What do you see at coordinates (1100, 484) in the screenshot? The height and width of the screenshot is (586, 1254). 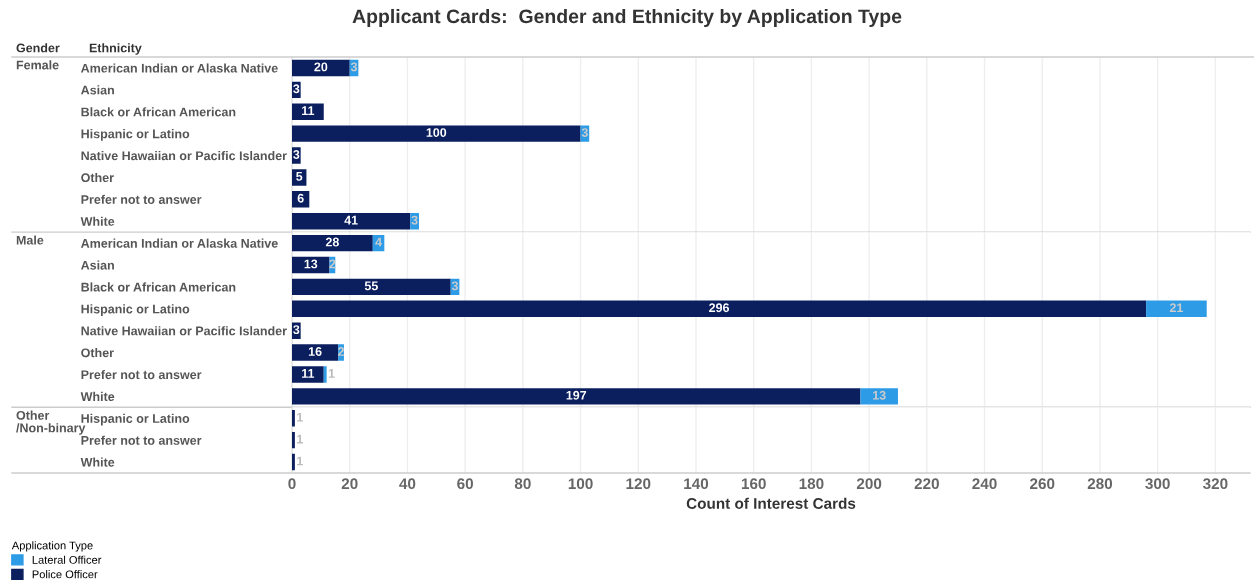 I see `x-tick-label: 280` at bounding box center [1100, 484].